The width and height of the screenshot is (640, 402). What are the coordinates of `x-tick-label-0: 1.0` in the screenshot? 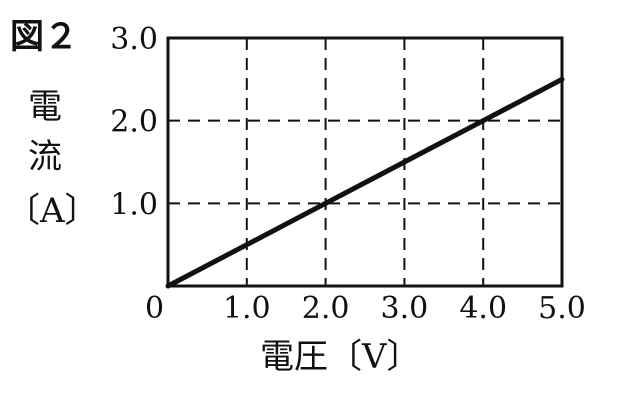 It's located at (247, 308).